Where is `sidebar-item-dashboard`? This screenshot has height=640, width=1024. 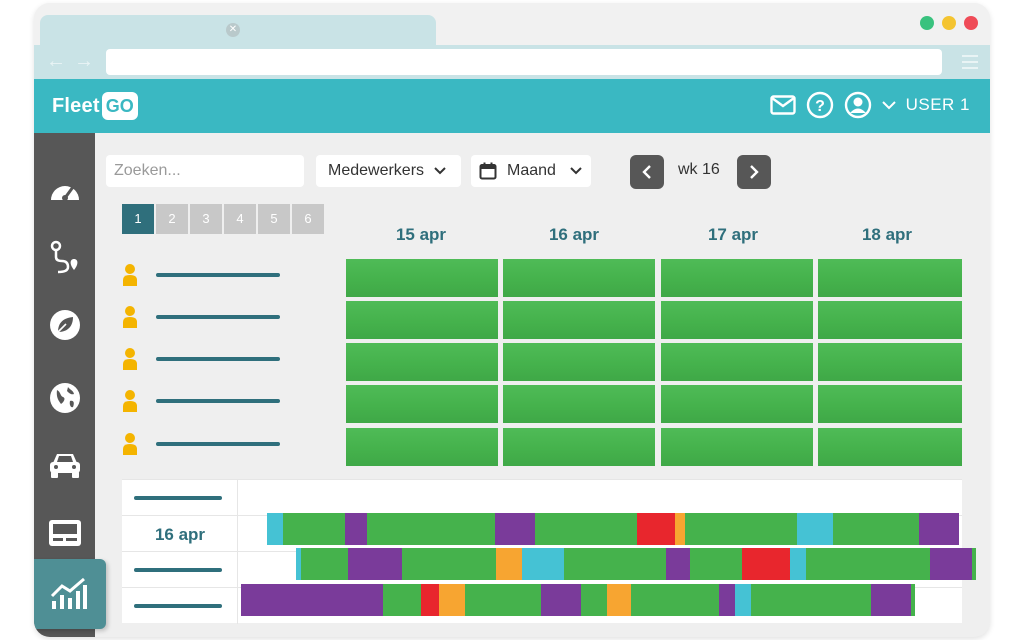
sidebar-item-dashboard is located at coordinates (64, 191).